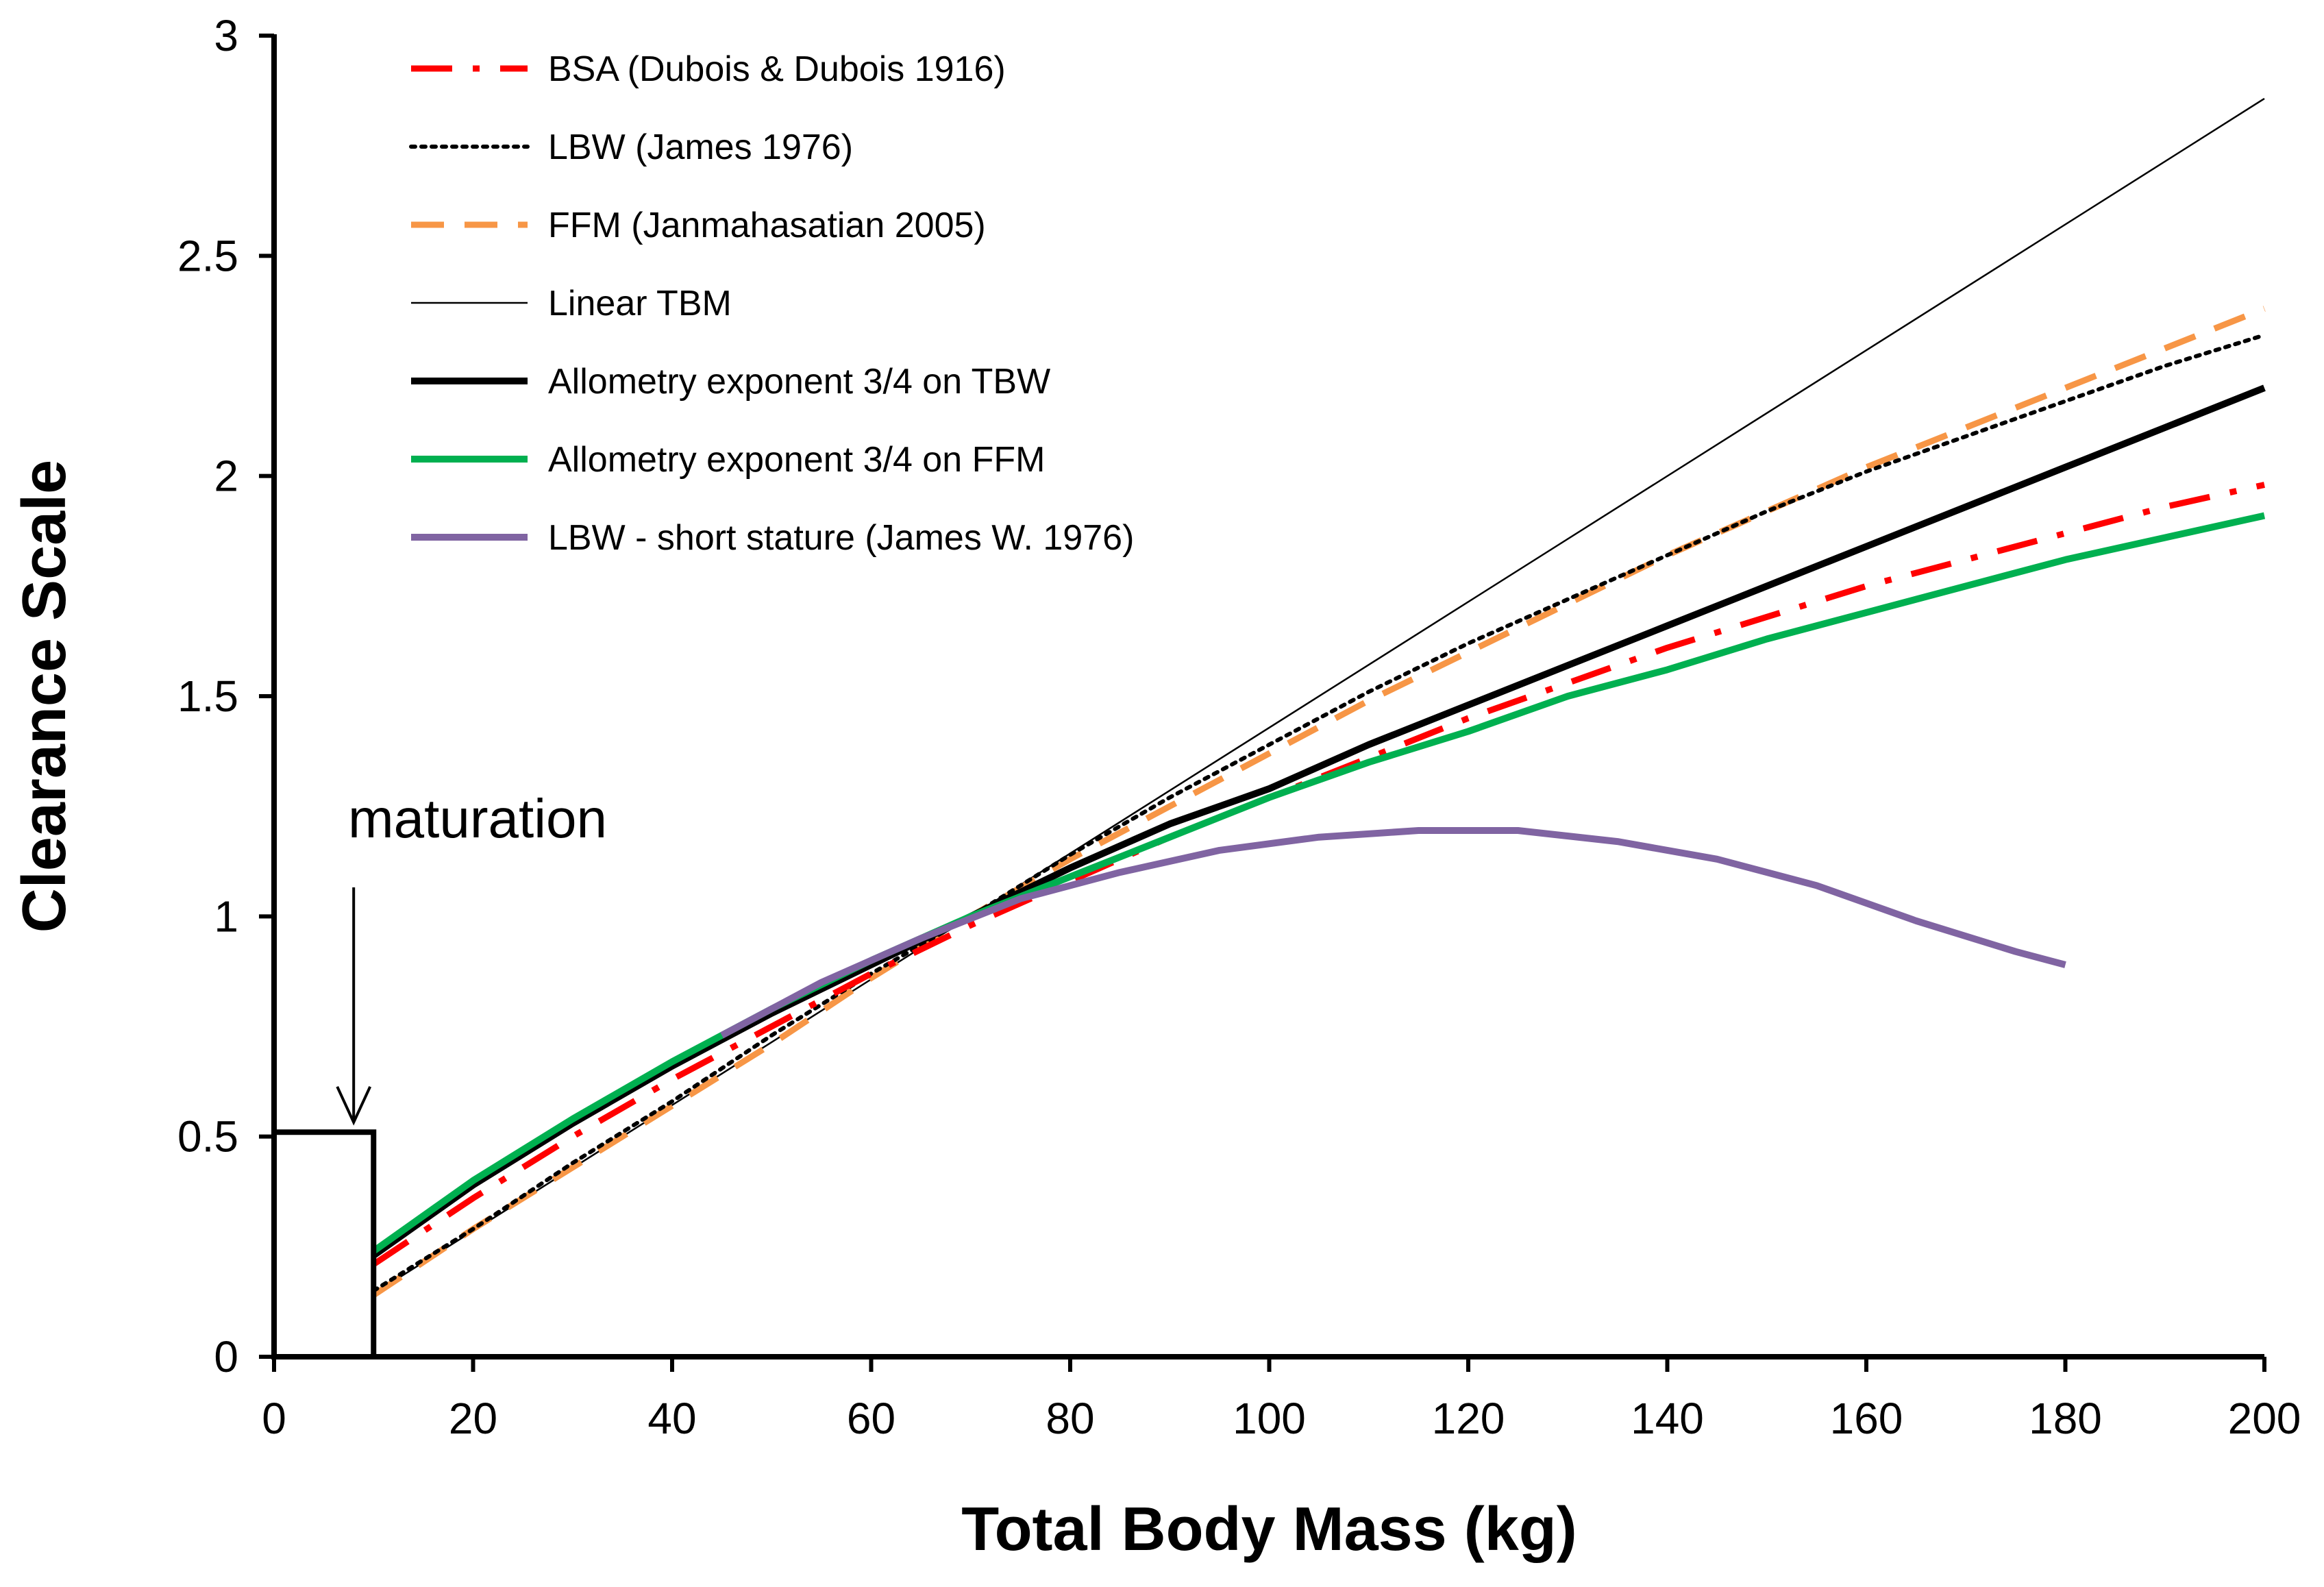 The width and height of the screenshot is (2324, 1587). Describe the element at coordinates (799, 382) in the screenshot. I see `legend-label: Allometry exponent 3/4 on TBW` at that location.